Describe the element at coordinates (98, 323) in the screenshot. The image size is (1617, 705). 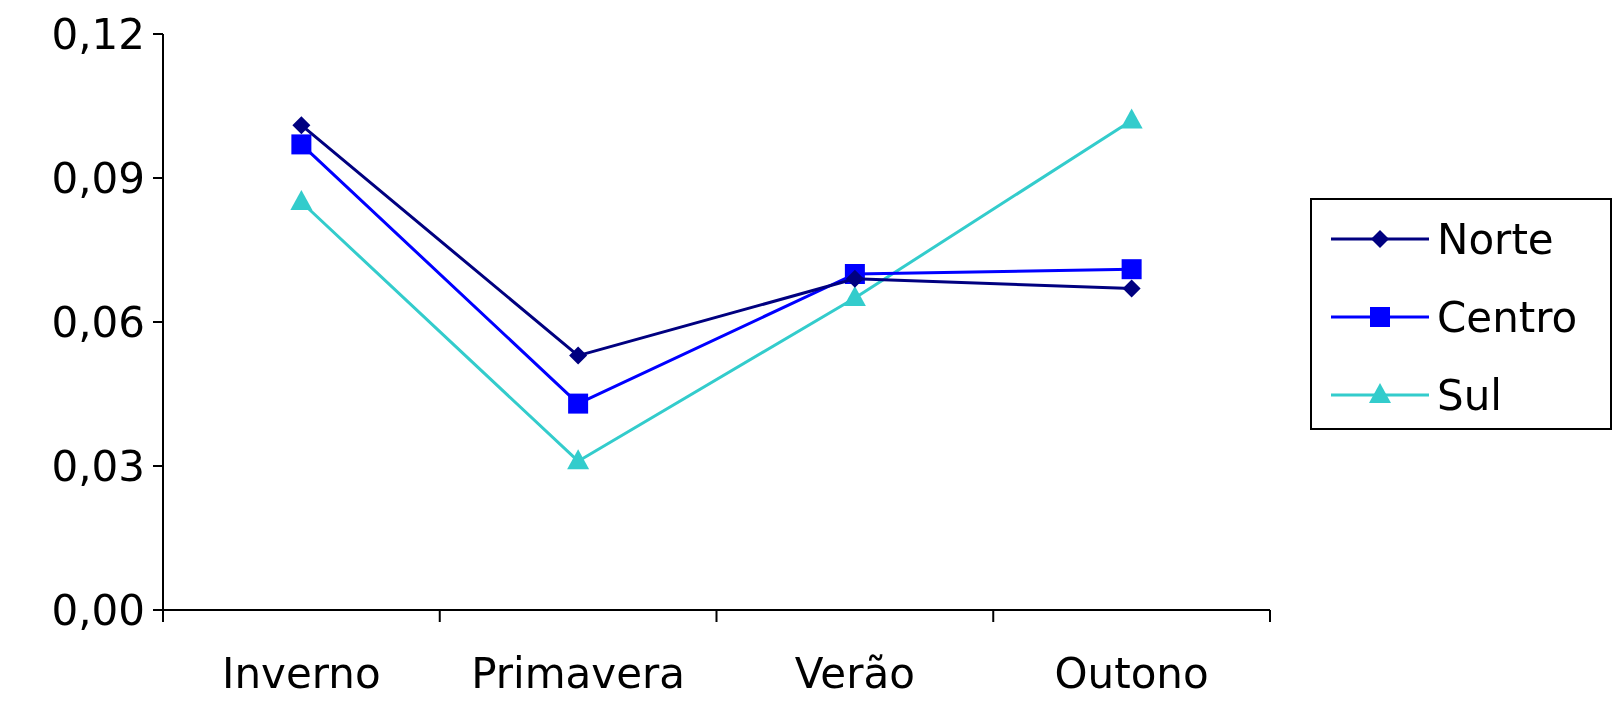
I see `y-tick-label: 0,06` at that location.